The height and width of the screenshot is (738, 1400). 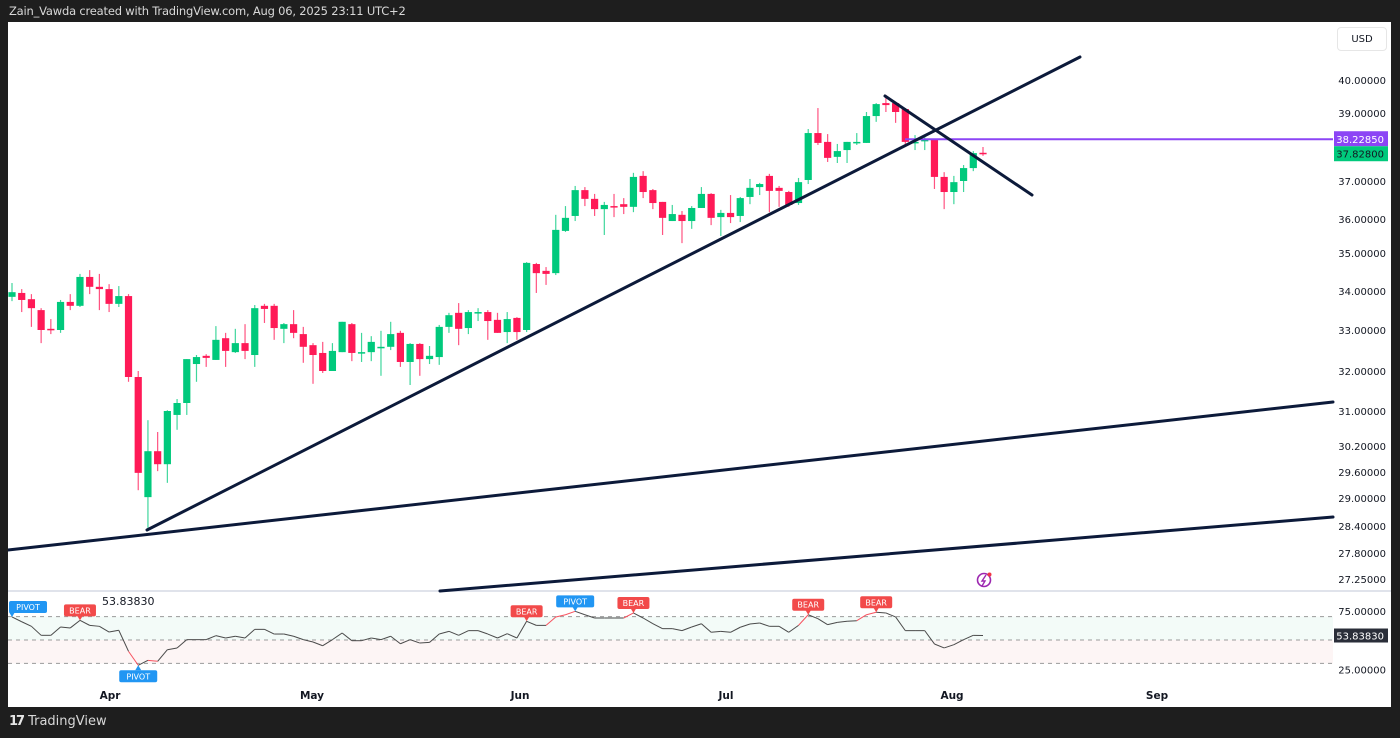 What do you see at coordinates (58, 721) in the screenshot?
I see `footer: 17 TradingView` at bounding box center [58, 721].